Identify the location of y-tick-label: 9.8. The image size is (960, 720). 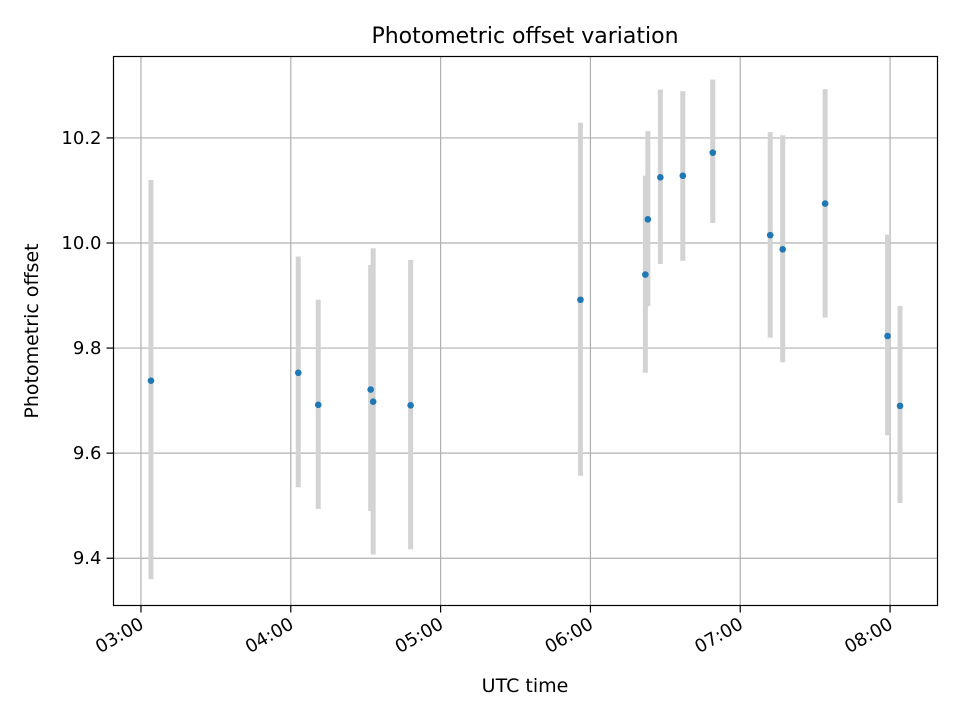
(87, 348).